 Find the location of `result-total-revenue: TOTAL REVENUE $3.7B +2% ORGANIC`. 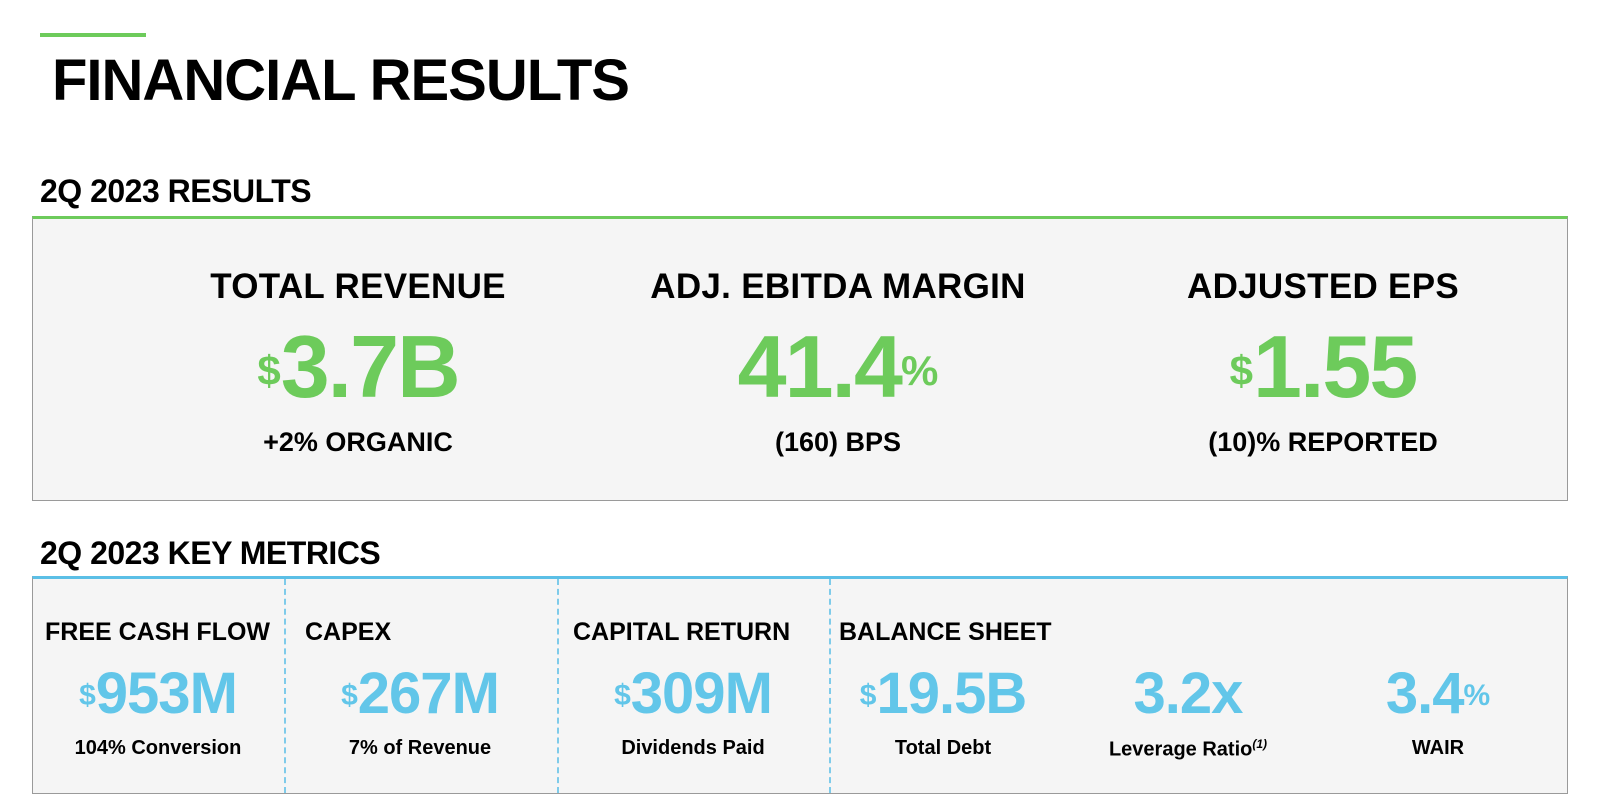

result-total-revenue: TOTAL REVENUE $3.7B +2% ORGANIC is located at coordinates (358, 359).